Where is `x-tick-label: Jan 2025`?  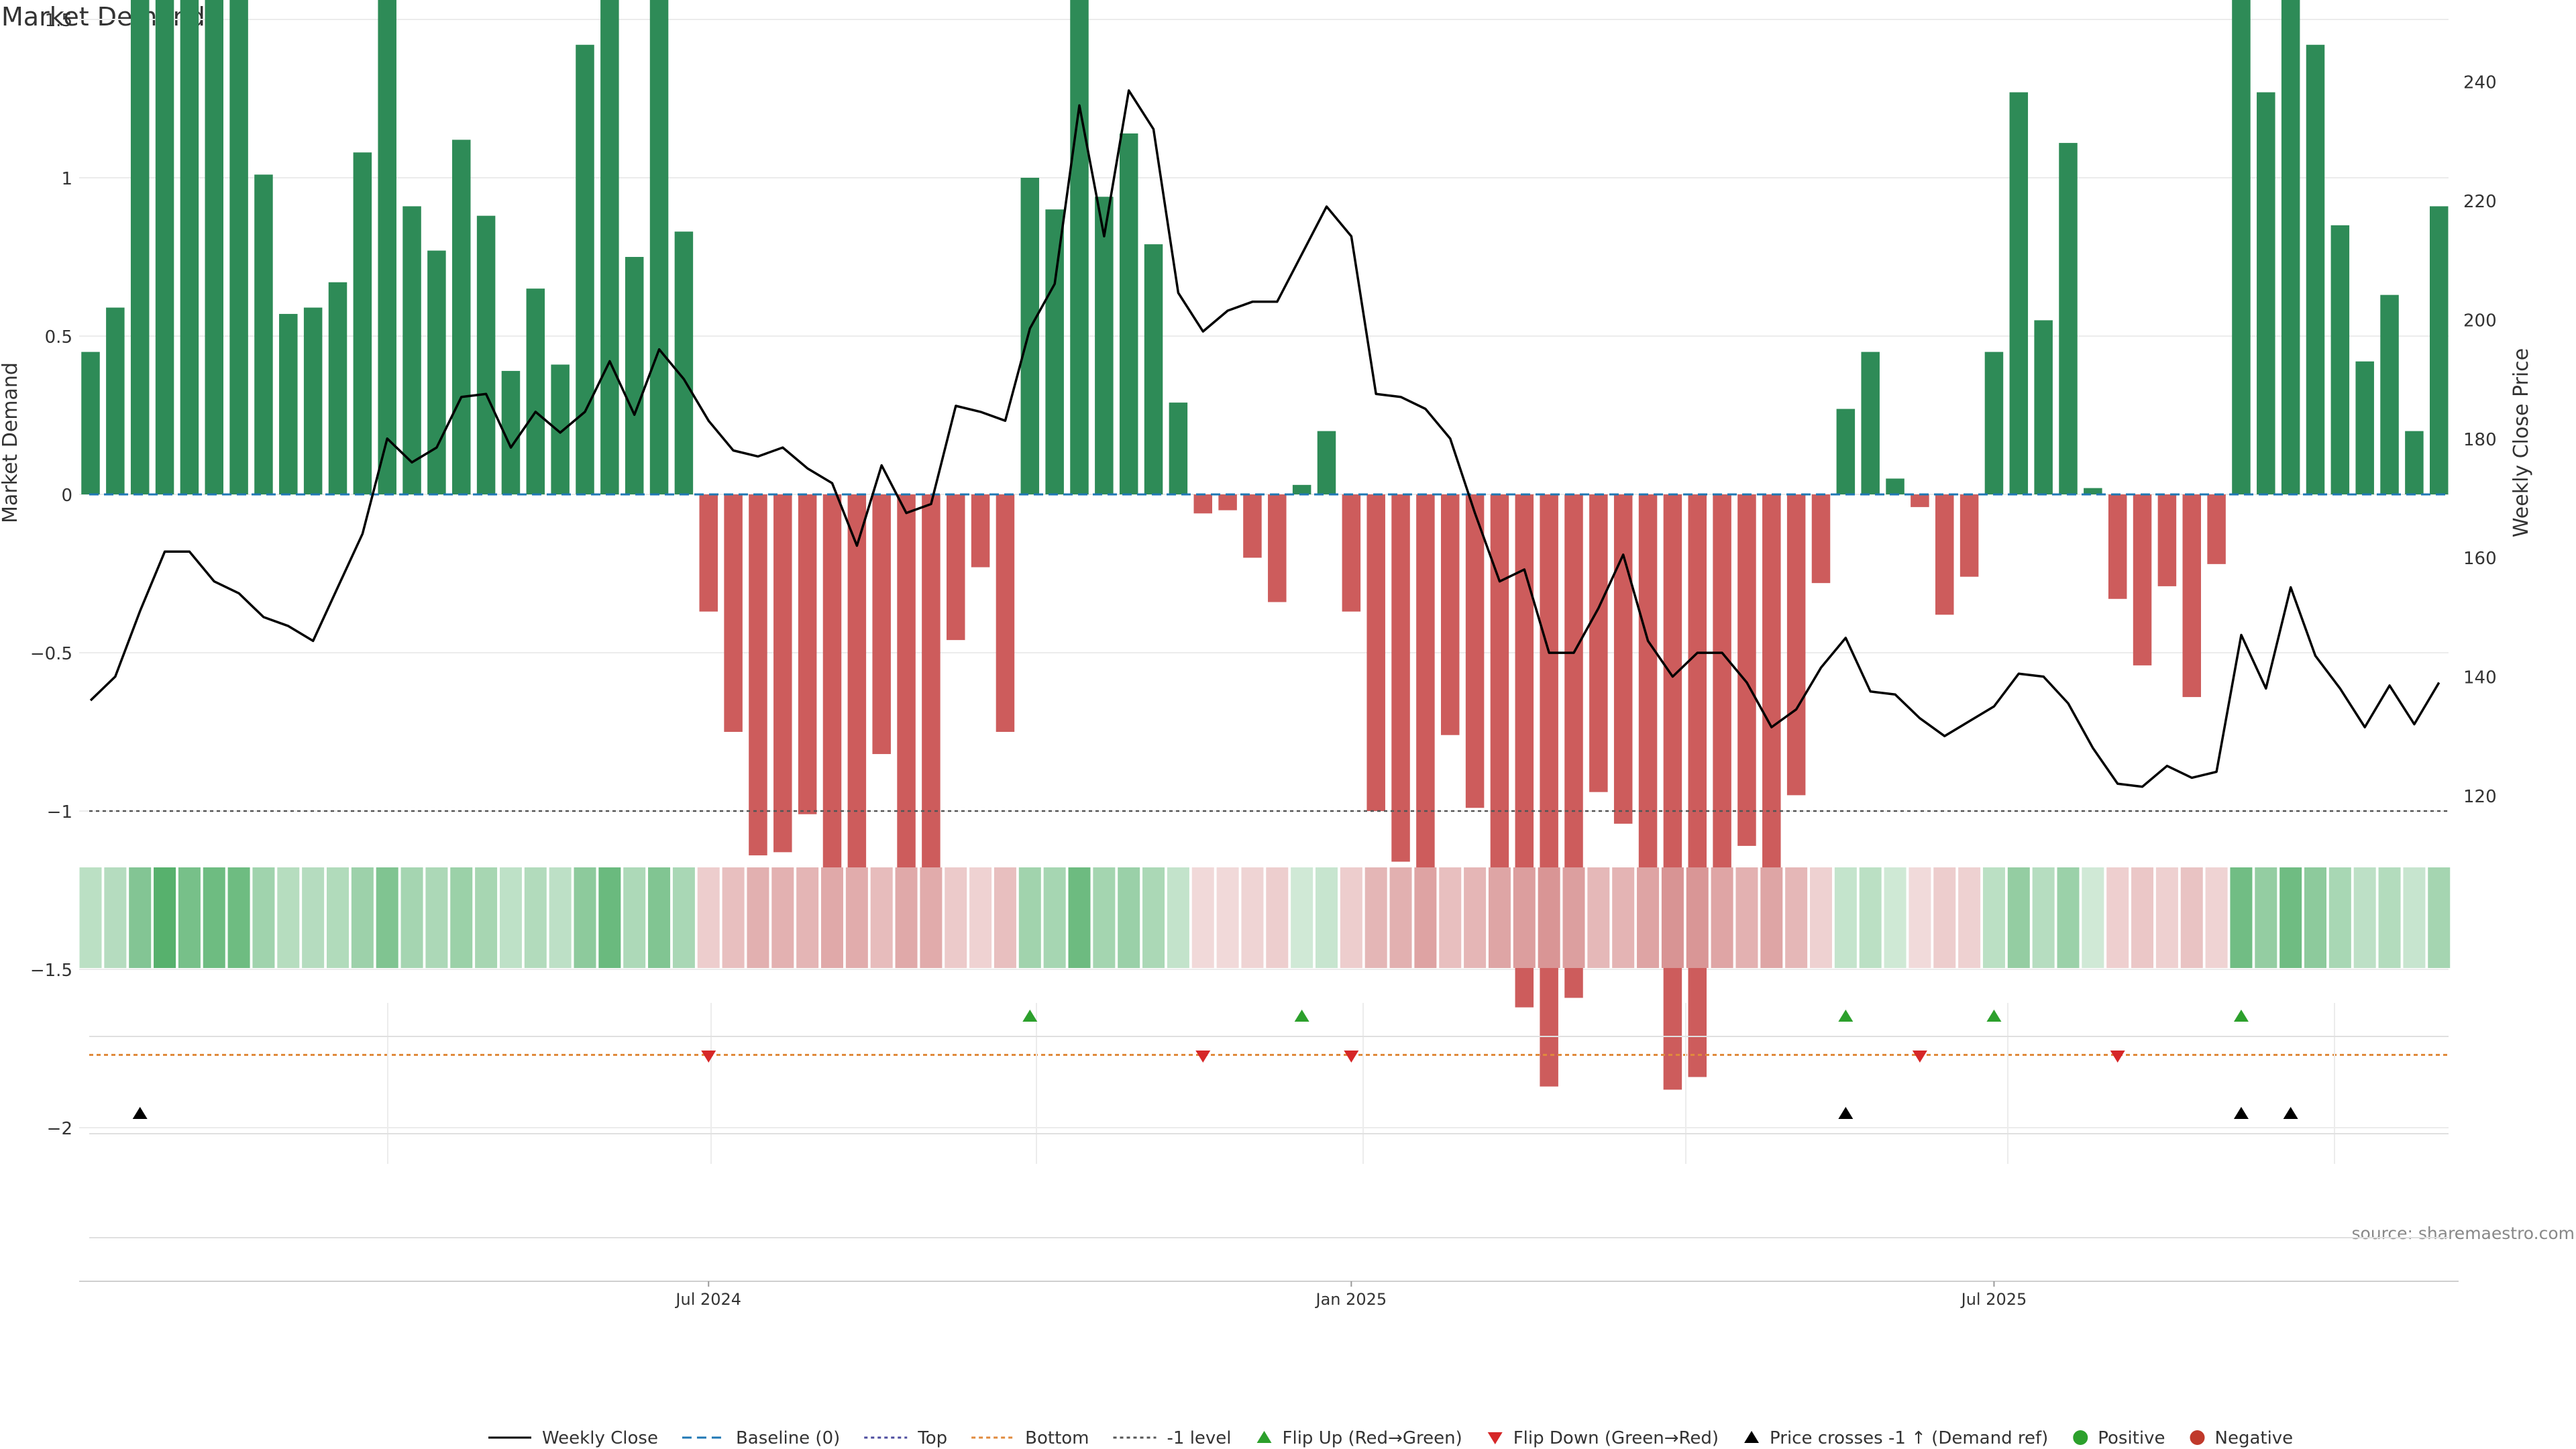
x-tick-label: Jan 2025 is located at coordinates (1350, 1299).